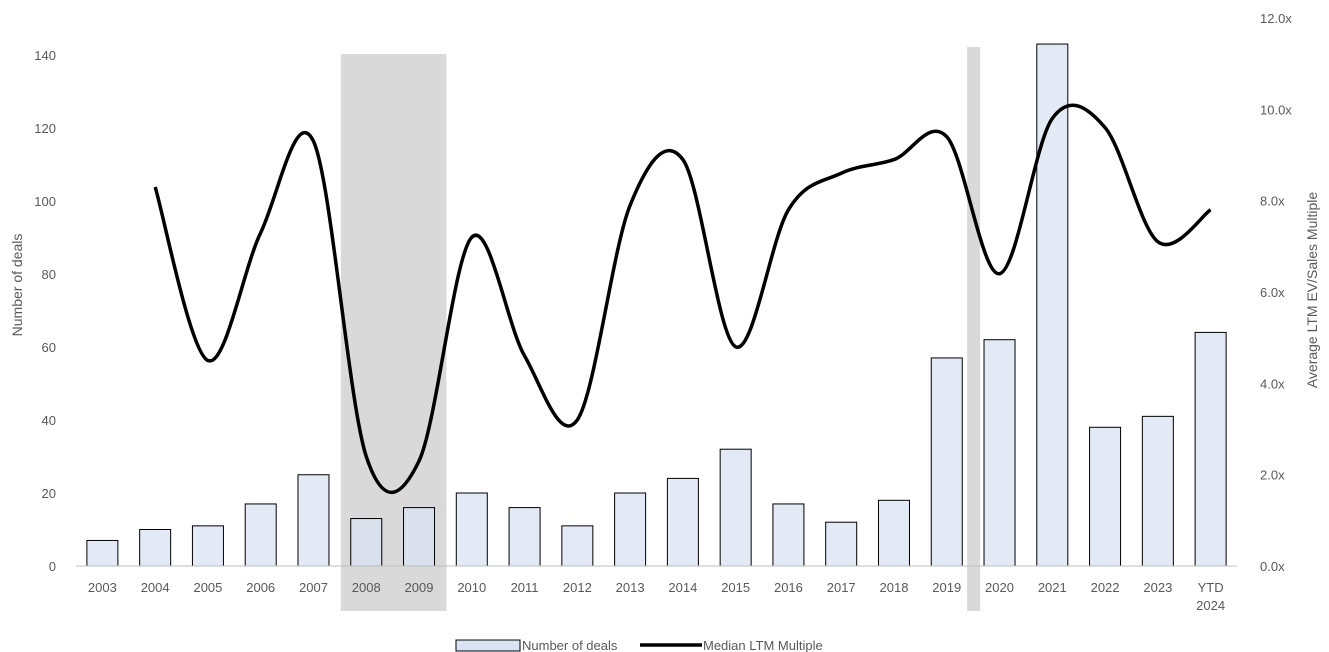 The height and width of the screenshot is (652, 1329). Describe the element at coordinates (49, 420) in the screenshot. I see `y-tick-label-left: 40` at that location.